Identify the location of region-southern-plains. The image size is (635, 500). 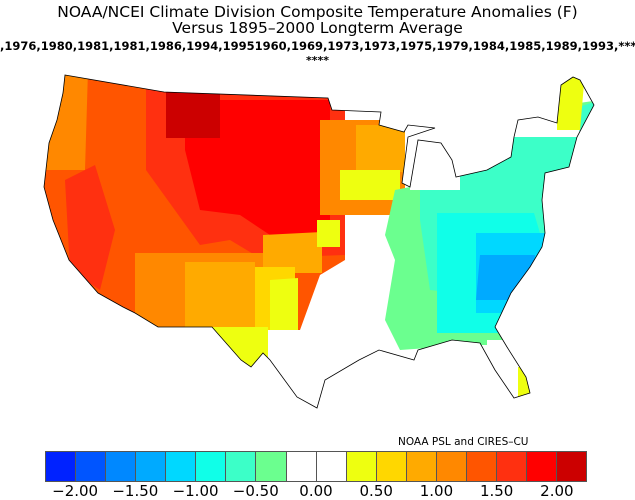
(292, 252).